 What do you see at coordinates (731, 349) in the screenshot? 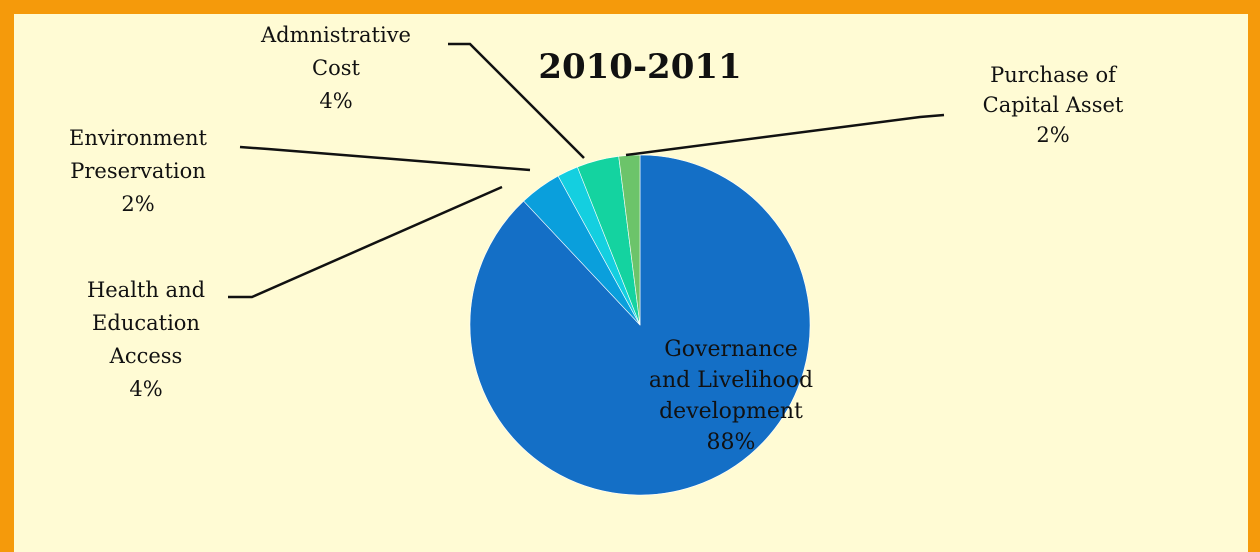
I see `slice-category-label: Governance` at bounding box center [731, 349].